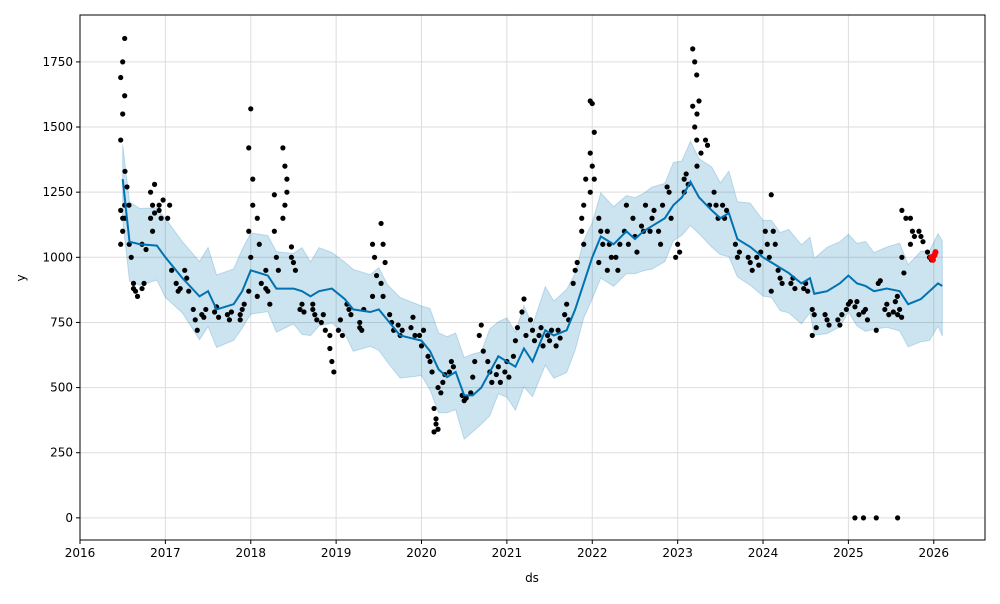 The image size is (1000, 604). What do you see at coordinates (69, 518) in the screenshot?
I see `y-tick-label: 0` at bounding box center [69, 518].